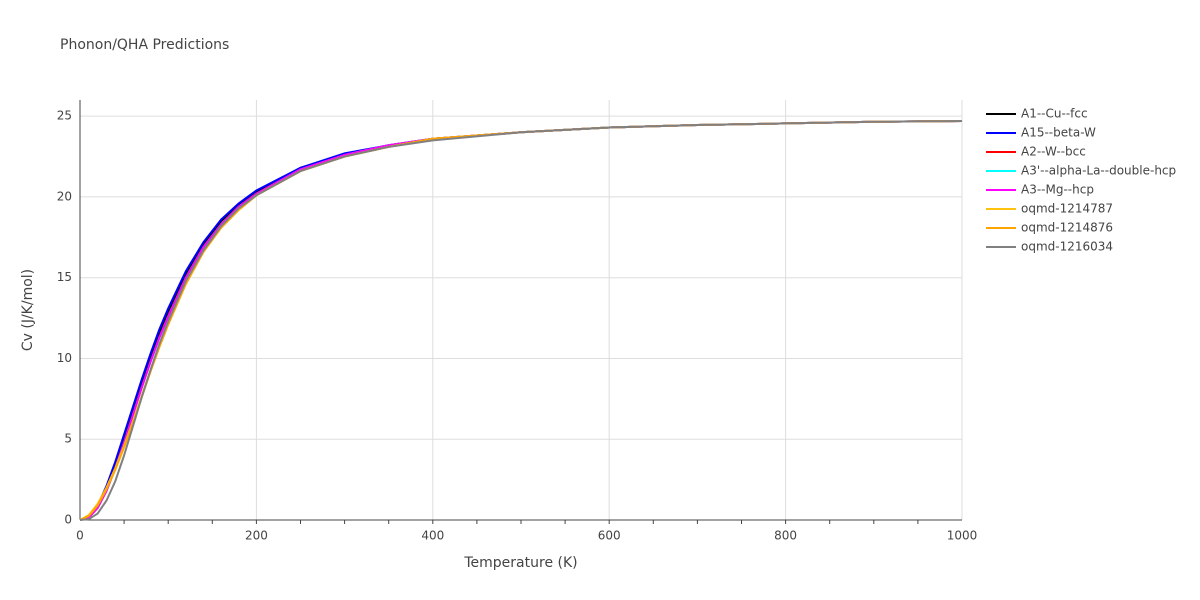 The image size is (1200, 600). Describe the element at coordinates (1067, 247) in the screenshot. I see `legend-label: oqmd-1216034` at that location.